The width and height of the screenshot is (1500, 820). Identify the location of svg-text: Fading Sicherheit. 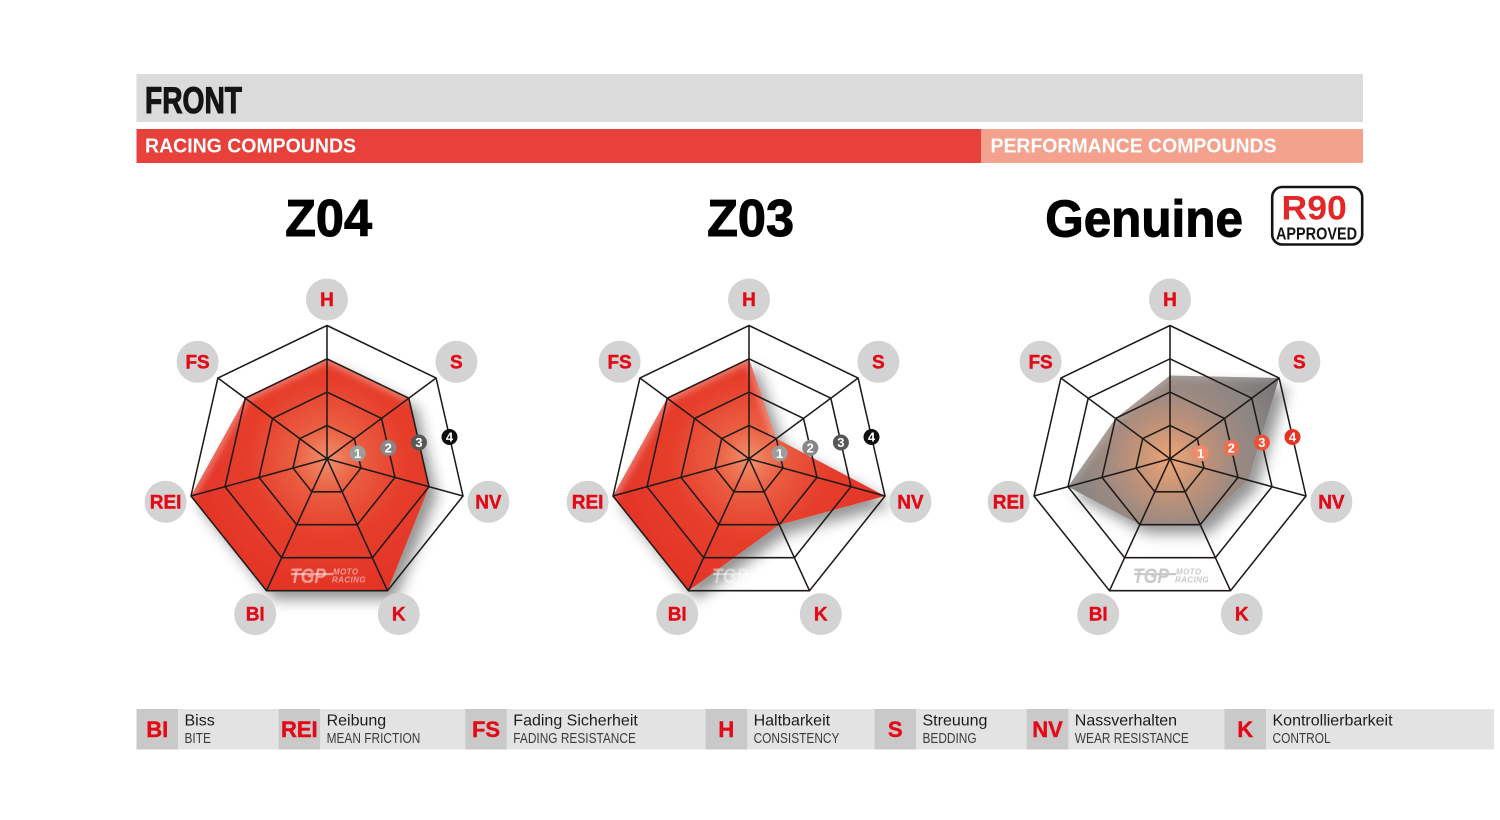
(575, 720).